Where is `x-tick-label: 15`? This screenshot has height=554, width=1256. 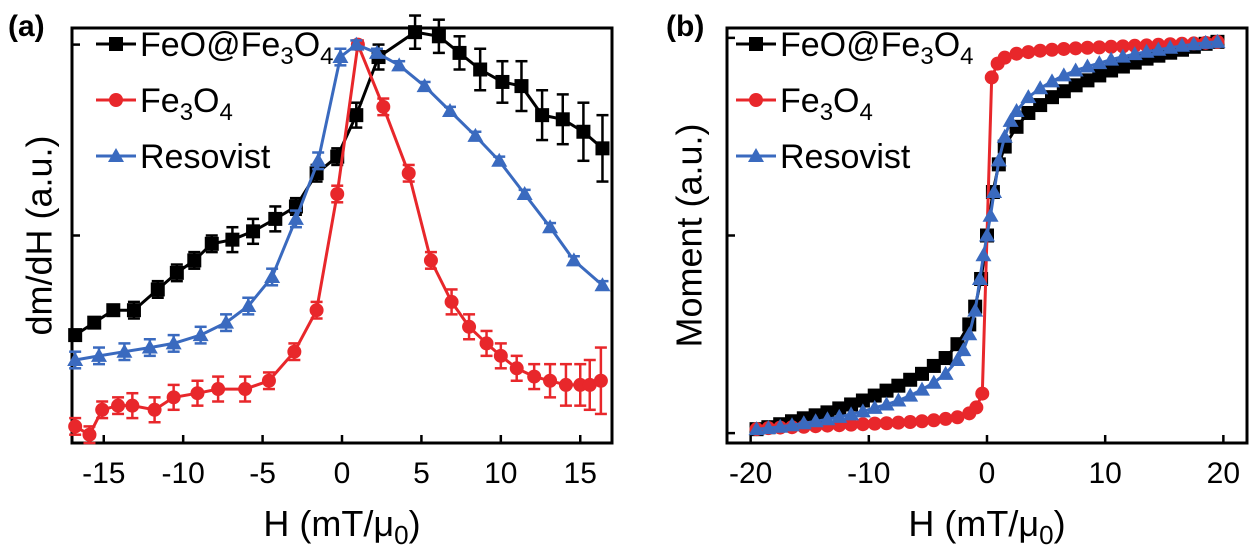
x-tick-label: 15 is located at coordinates (580, 473).